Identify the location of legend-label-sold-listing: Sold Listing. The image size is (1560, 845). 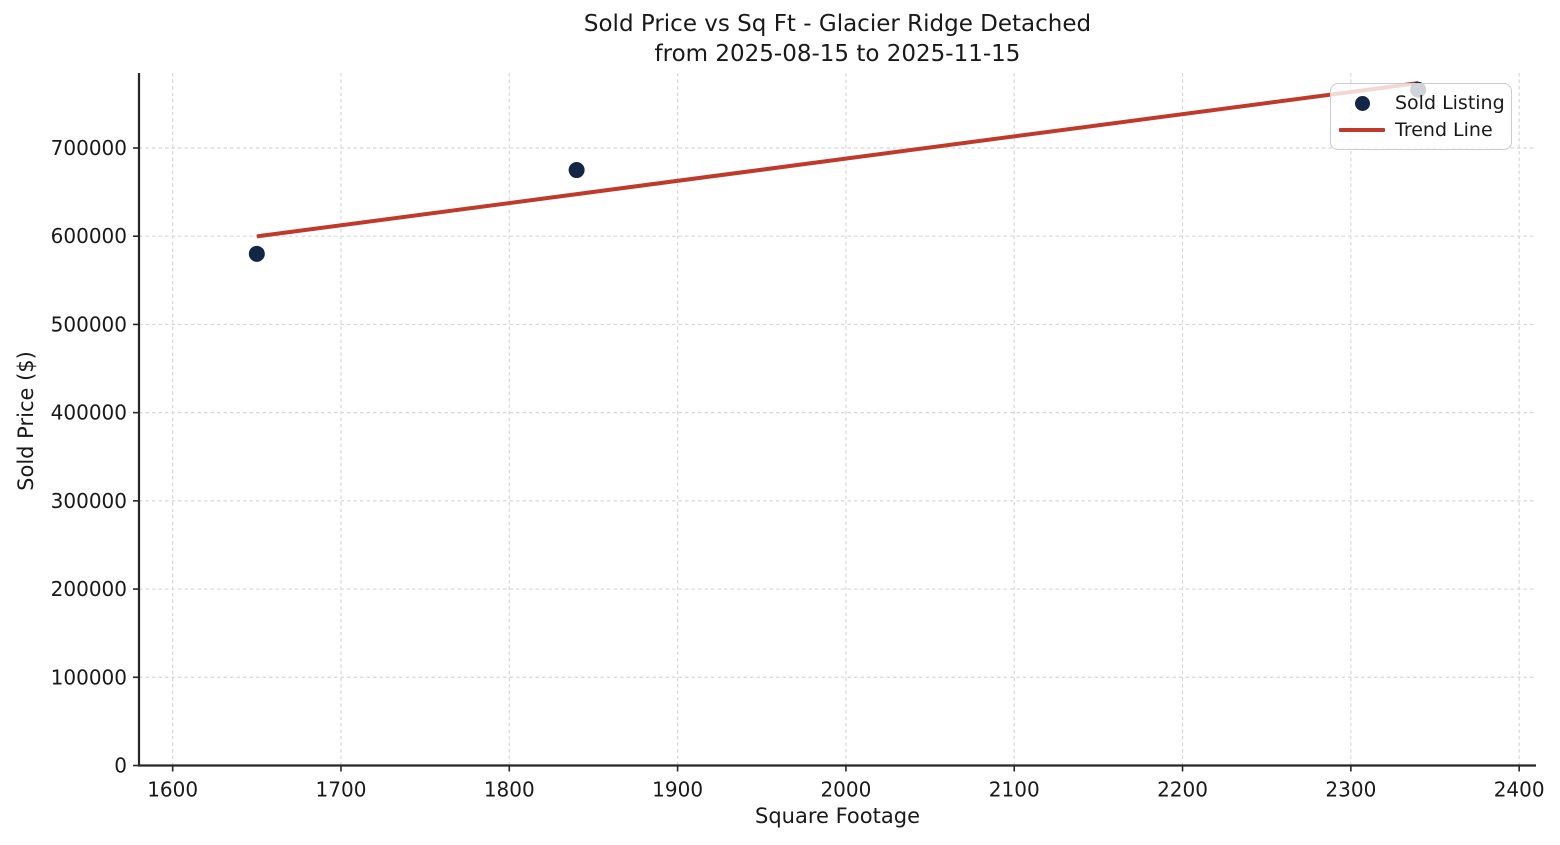
(1450, 103).